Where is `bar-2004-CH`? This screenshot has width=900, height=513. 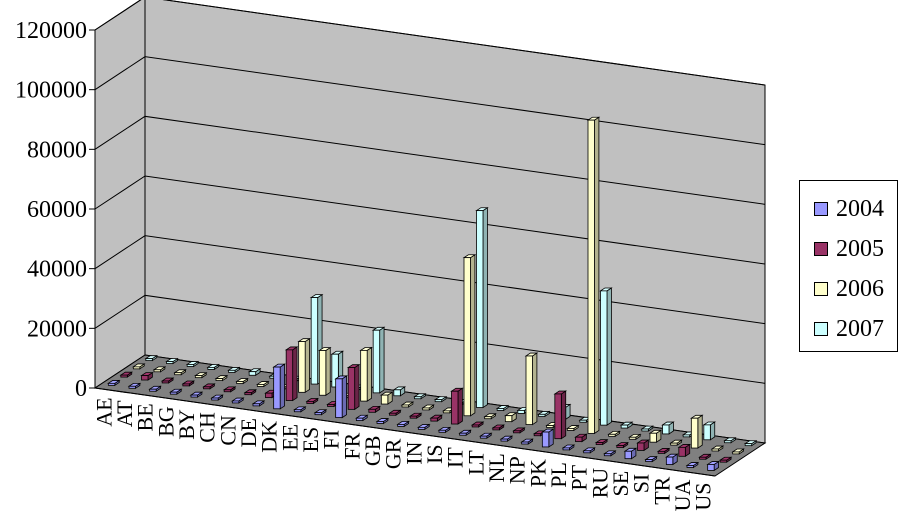
bar-2004-CH is located at coordinates (217, 397).